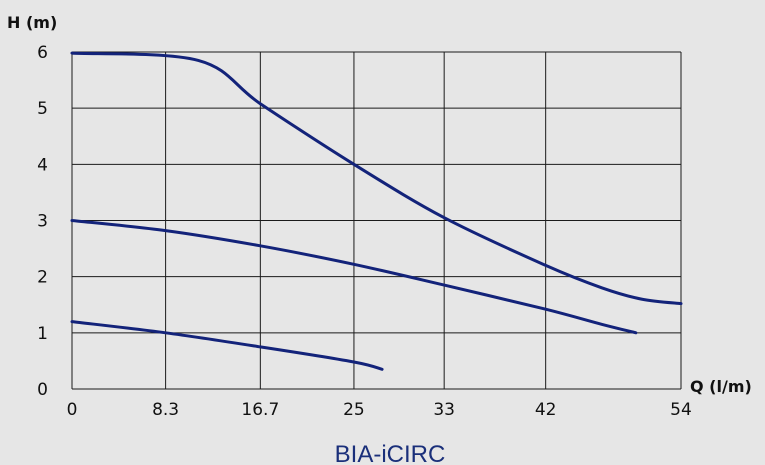  What do you see at coordinates (354, 410) in the screenshot?
I see `x-tick-label: 25` at bounding box center [354, 410].